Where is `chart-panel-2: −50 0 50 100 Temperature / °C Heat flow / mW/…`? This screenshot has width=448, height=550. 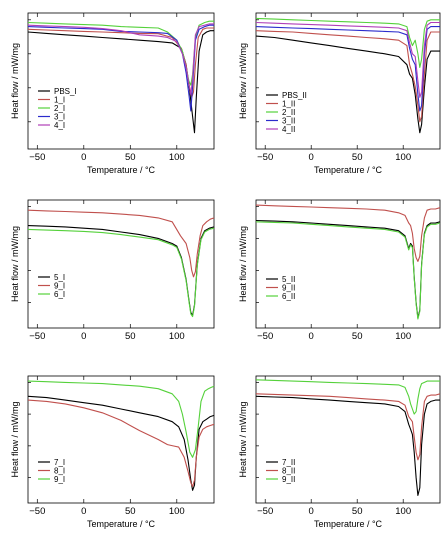
chart-panel-2: −50 0 50 100 Temperature / °C Heat flow / mW/… is located at coordinates (339, 93).